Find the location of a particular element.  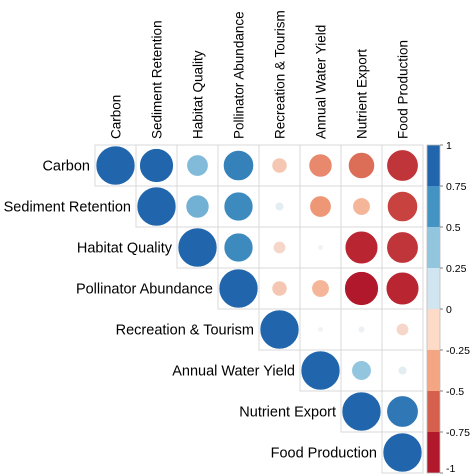

corr-circle-habitat-quality-pollinator-abundance is located at coordinates (238, 247).